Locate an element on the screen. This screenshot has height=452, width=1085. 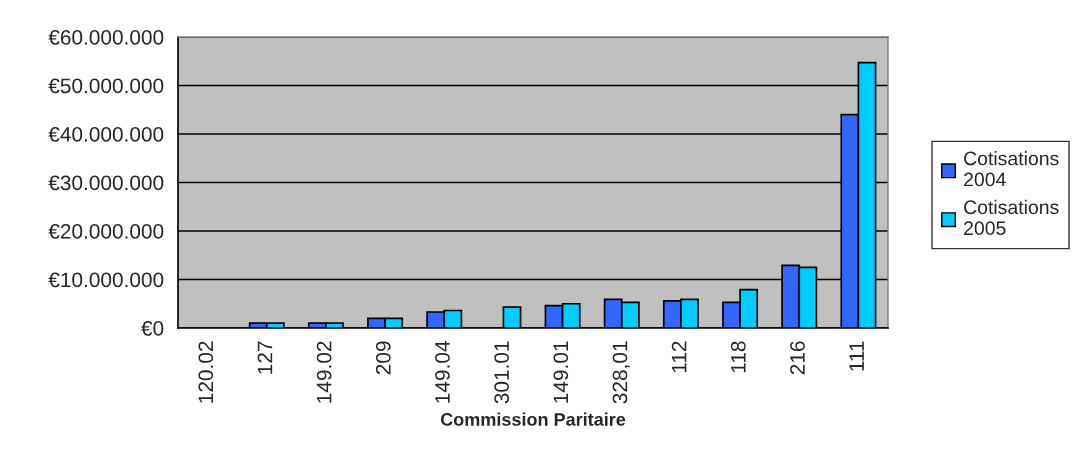
y-tick-label: €30.000.000 is located at coordinates (106, 183).